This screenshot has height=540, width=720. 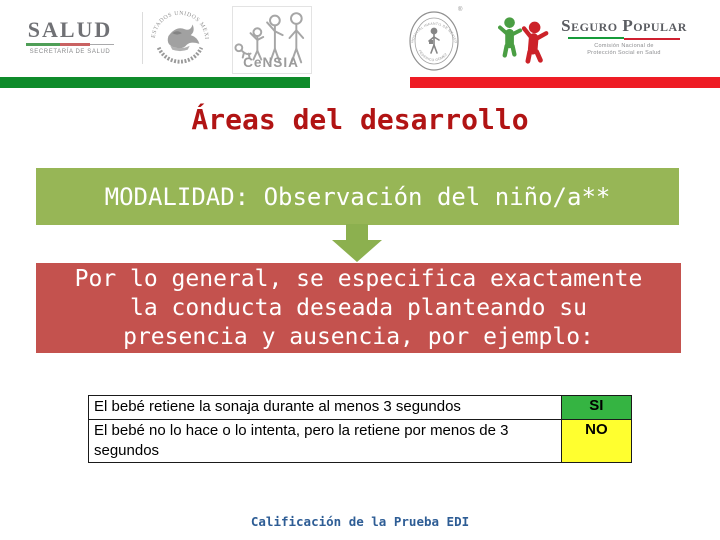 I want to click on salud-logo: SALUD SECRETARÍA DE SALUD, so click(x=70, y=37).